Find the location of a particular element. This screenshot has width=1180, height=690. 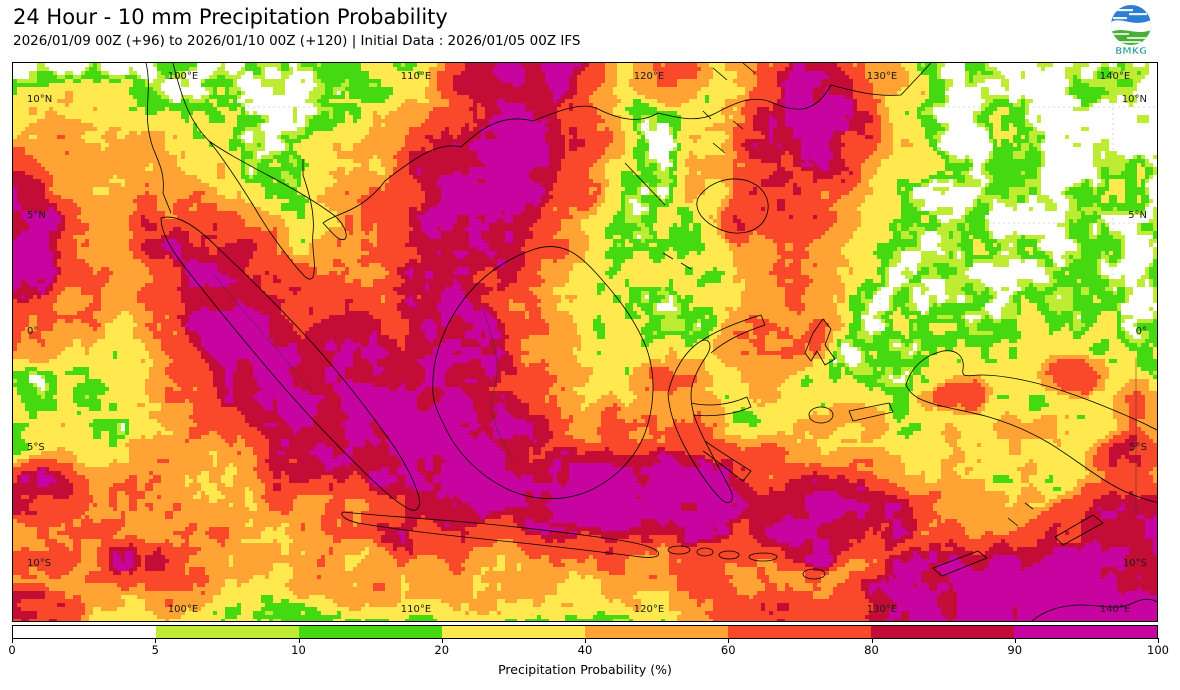

coast-flores is located at coordinates (763, 557).